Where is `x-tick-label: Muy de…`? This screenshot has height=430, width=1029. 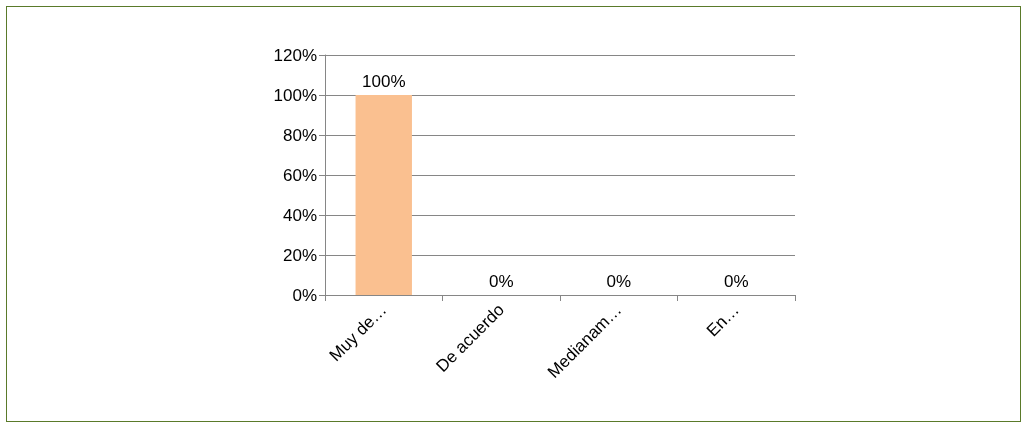 x-tick-label: Muy de… is located at coordinates (358, 333).